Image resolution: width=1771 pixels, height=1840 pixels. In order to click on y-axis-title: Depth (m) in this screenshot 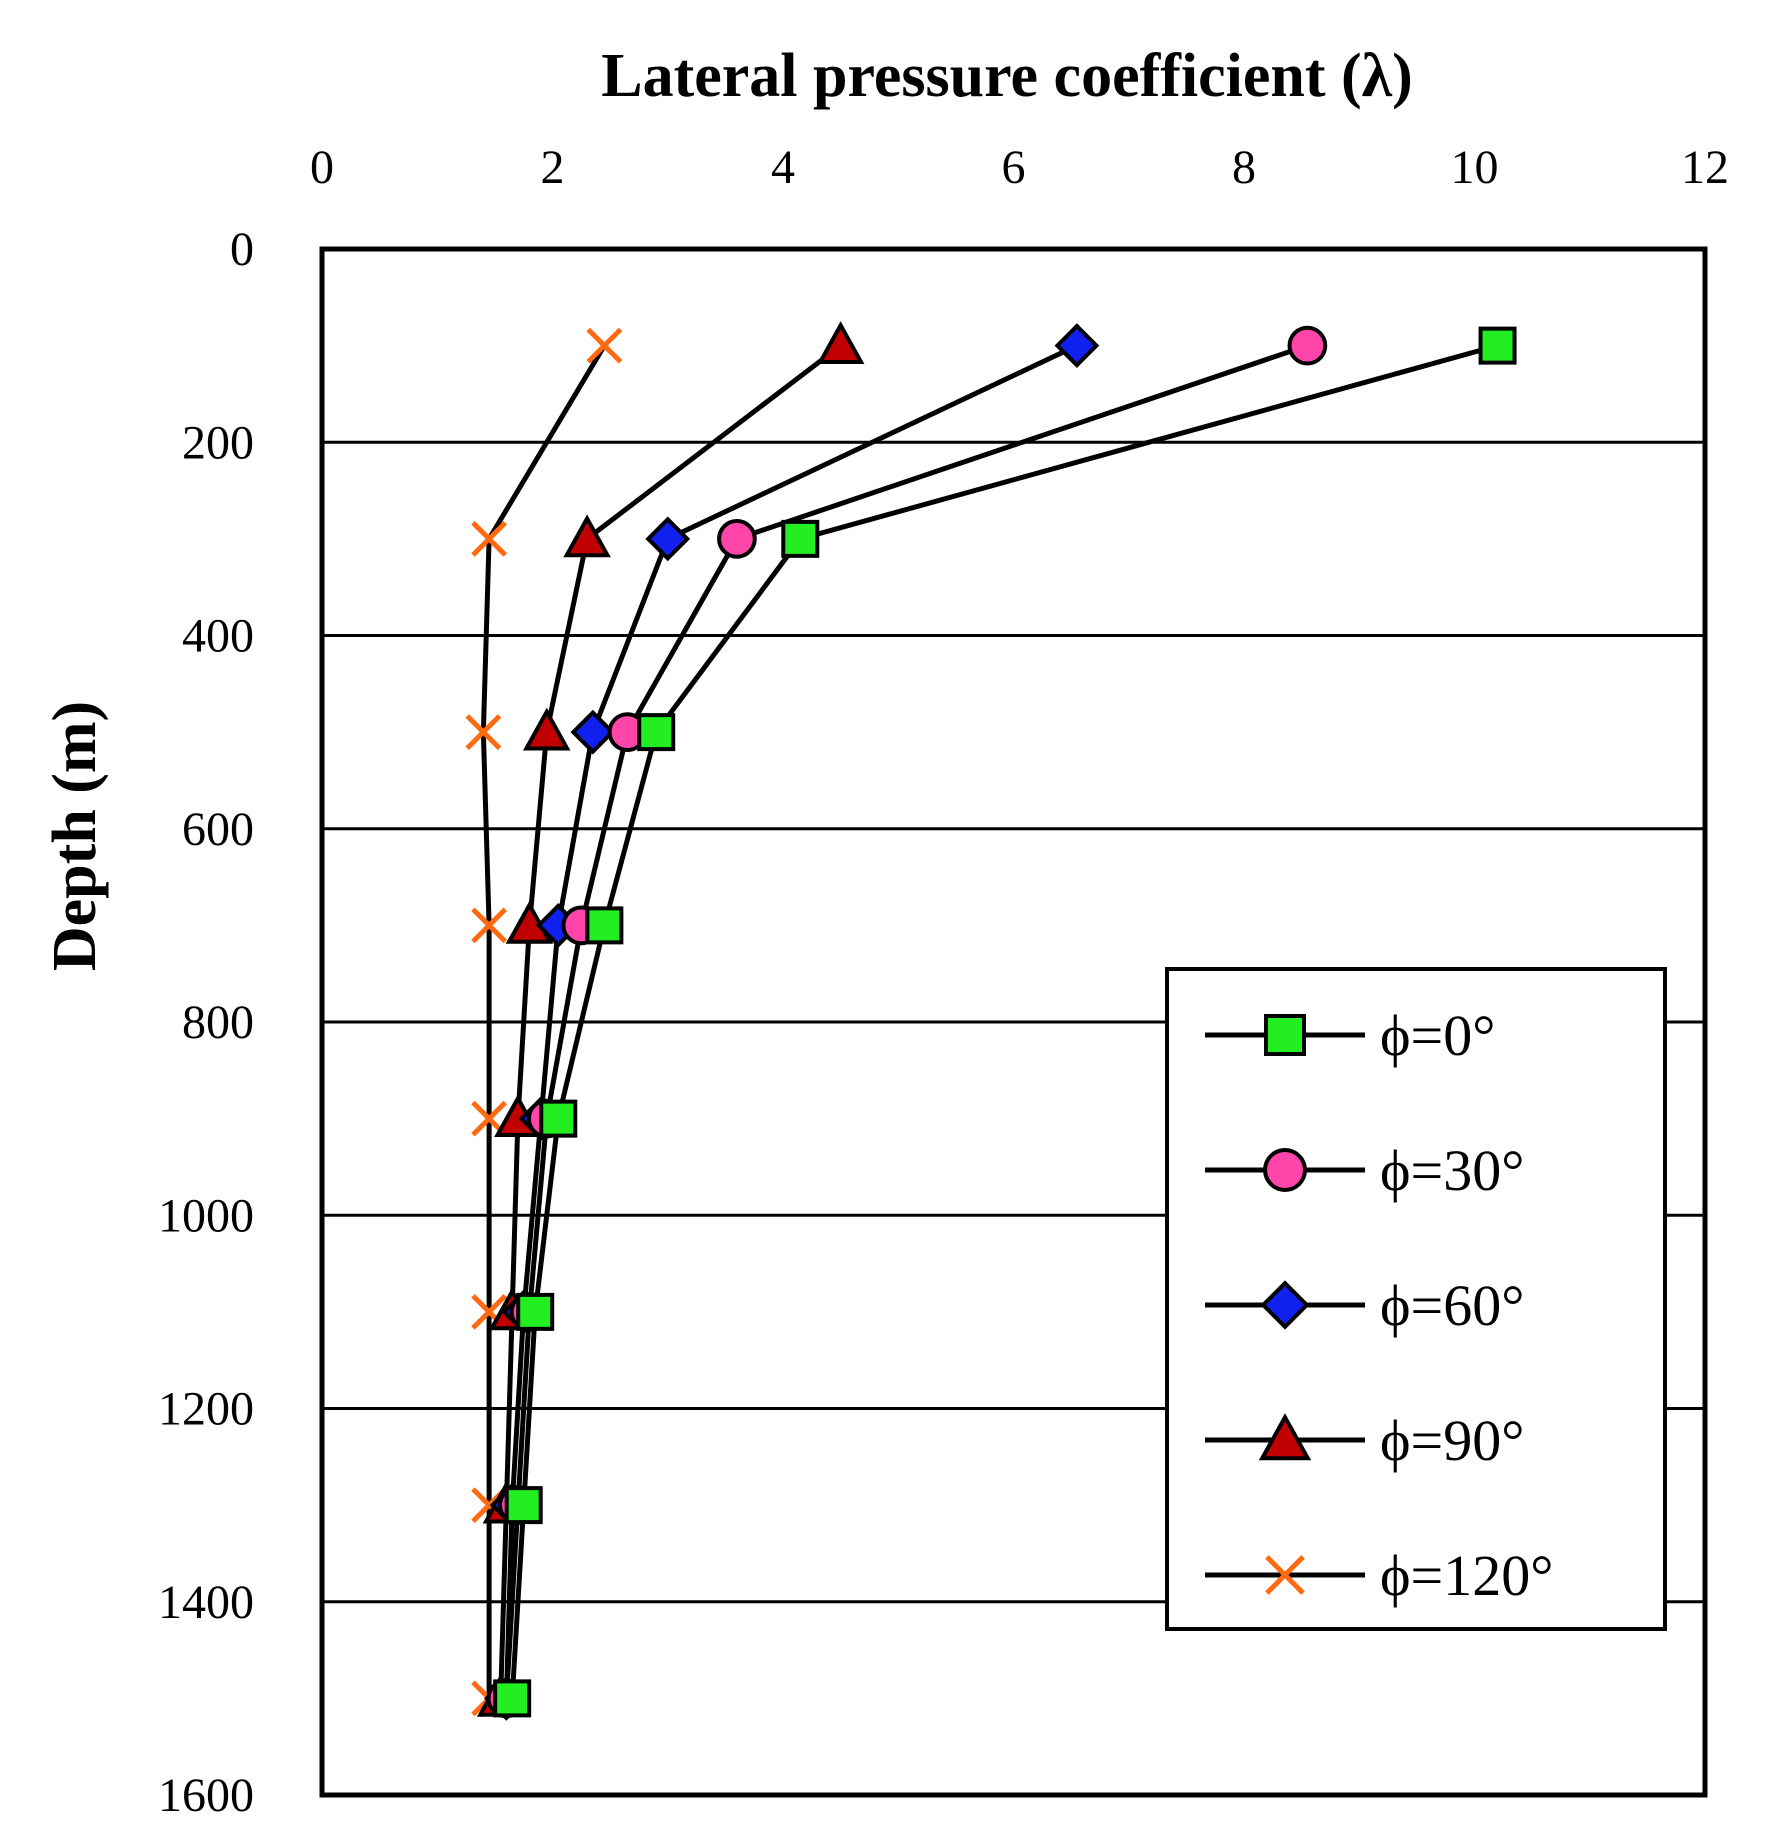, I will do `click(75, 836)`.